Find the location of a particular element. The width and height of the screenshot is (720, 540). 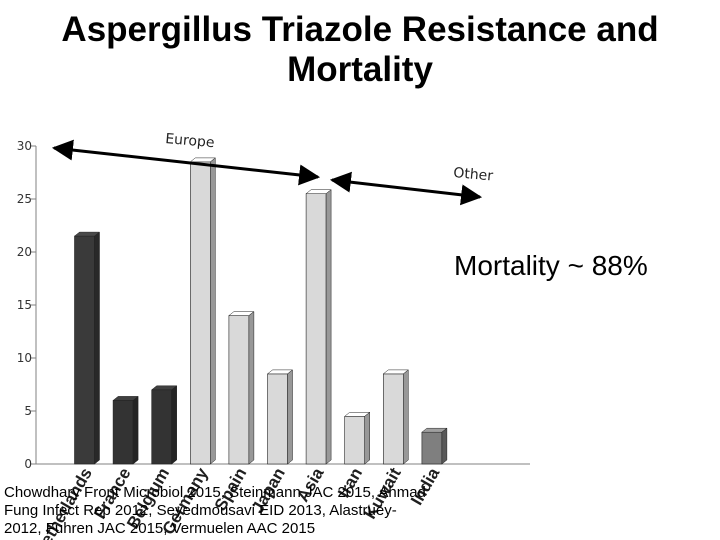

bar-asia is located at coordinates (318, 327).